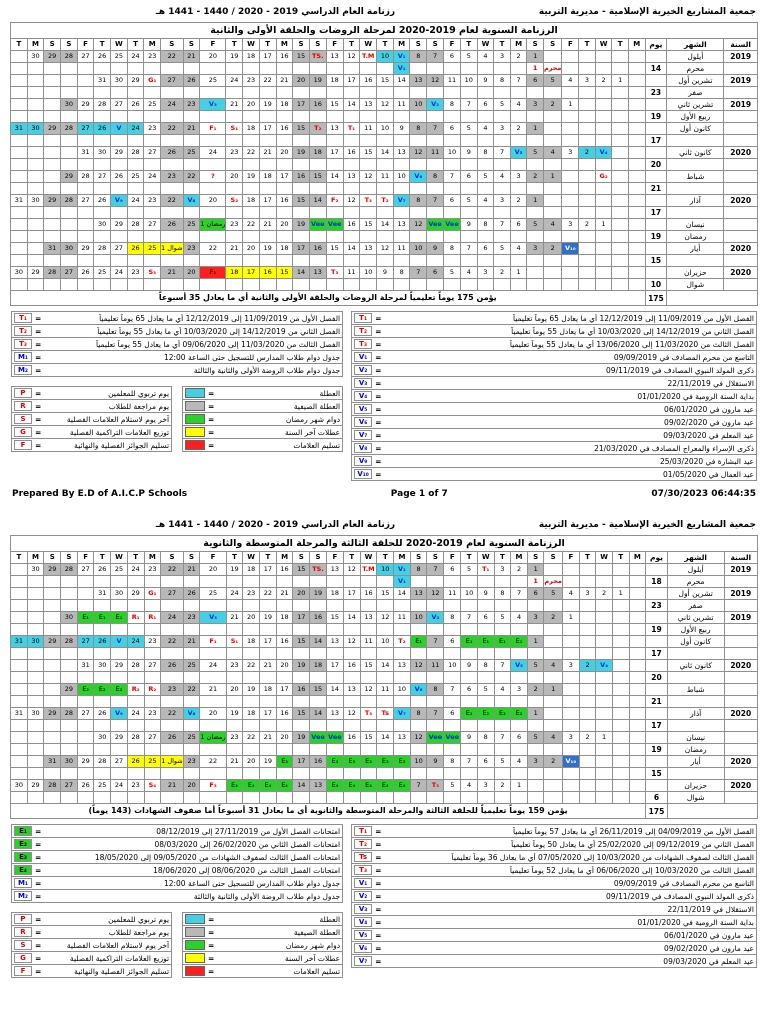 This screenshot has width=768, height=1024. Describe the element at coordinates (195, 932) in the screenshot. I see `color-swatch` at that location.